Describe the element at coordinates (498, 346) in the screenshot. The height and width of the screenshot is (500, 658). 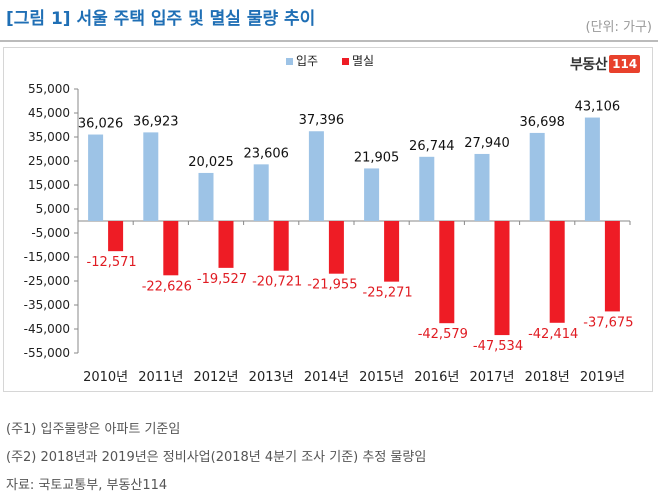
I see `data-label-demolition: -47,534` at that location.